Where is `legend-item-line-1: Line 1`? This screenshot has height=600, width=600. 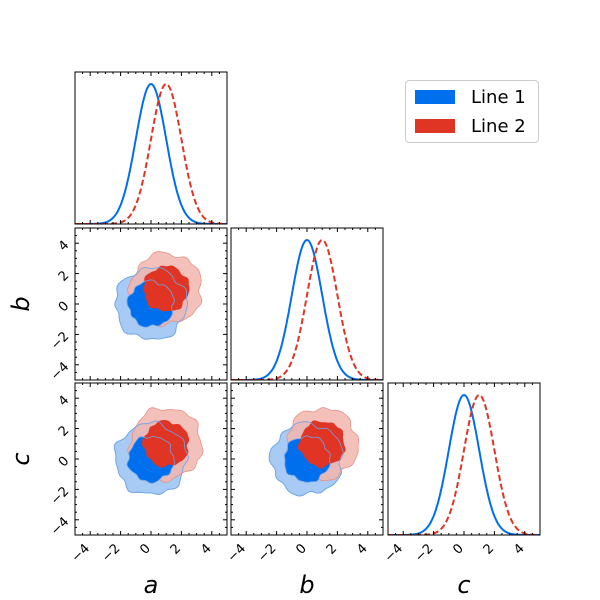 legend-item-line-1: Line 1 is located at coordinates (470, 97).